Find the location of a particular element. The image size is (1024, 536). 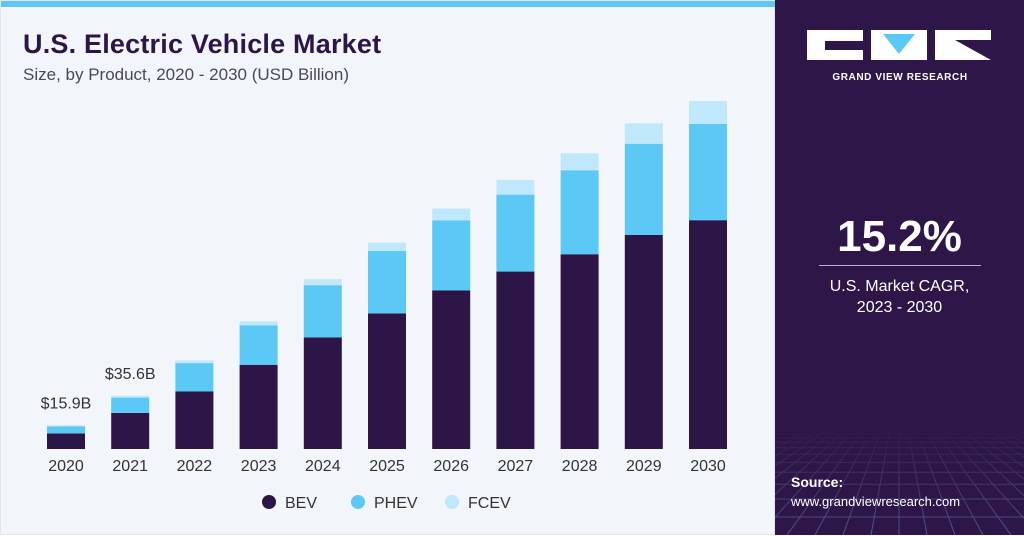

bar-fcev-2024 is located at coordinates (322, 282).